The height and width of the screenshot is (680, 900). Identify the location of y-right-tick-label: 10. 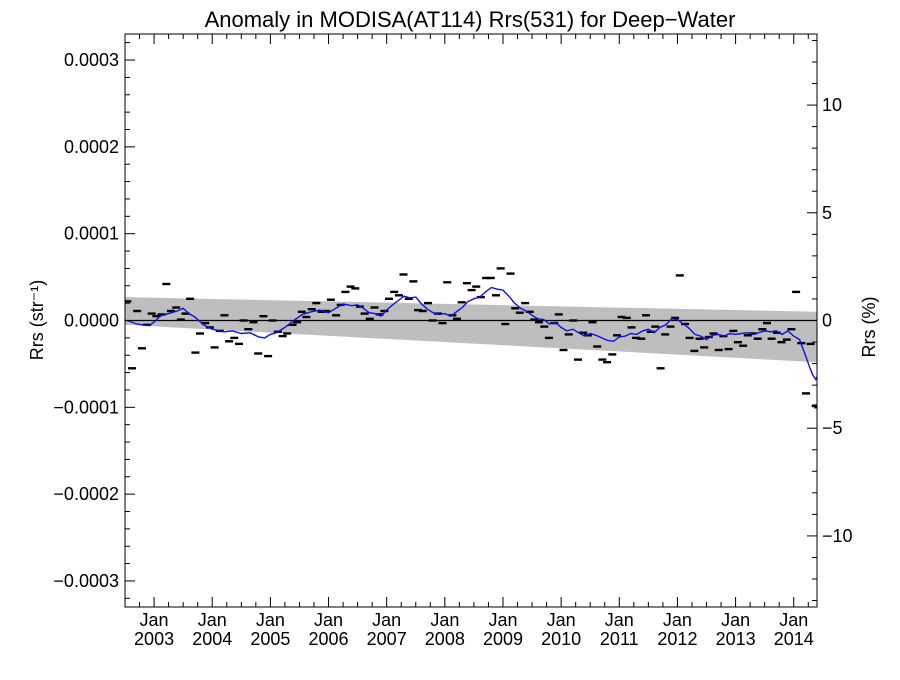
(832, 105).